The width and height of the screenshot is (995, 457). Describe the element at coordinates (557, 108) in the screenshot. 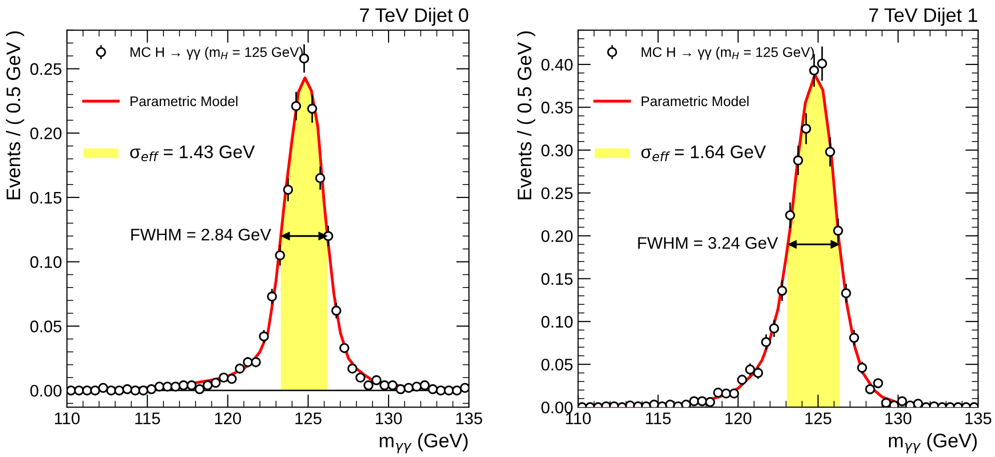

I see `y-tick-label: 0.35` at that location.